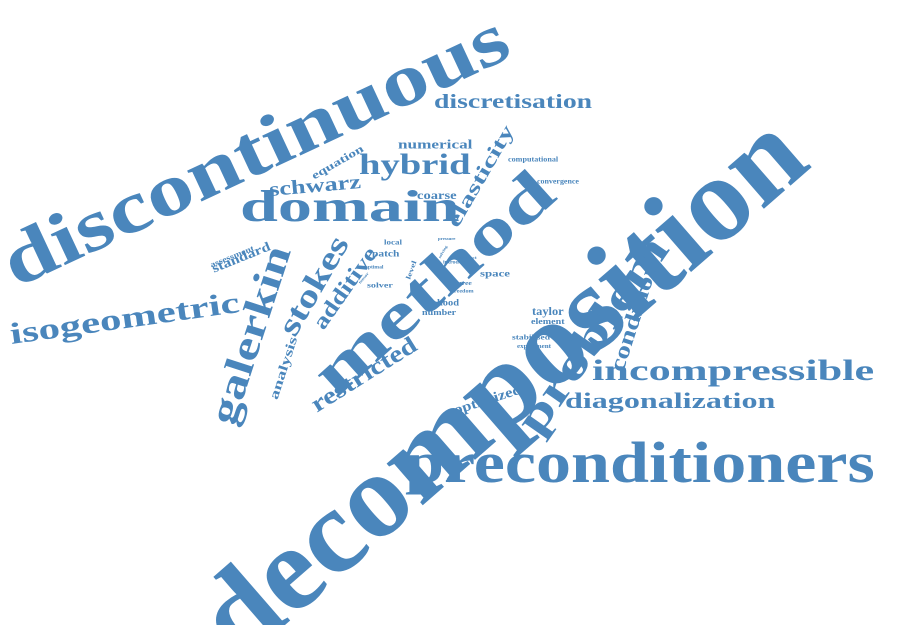 This screenshot has width=900, height=625. Describe the element at coordinates (415, 164) in the screenshot. I see `word-hybrid: hybrid` at that location.